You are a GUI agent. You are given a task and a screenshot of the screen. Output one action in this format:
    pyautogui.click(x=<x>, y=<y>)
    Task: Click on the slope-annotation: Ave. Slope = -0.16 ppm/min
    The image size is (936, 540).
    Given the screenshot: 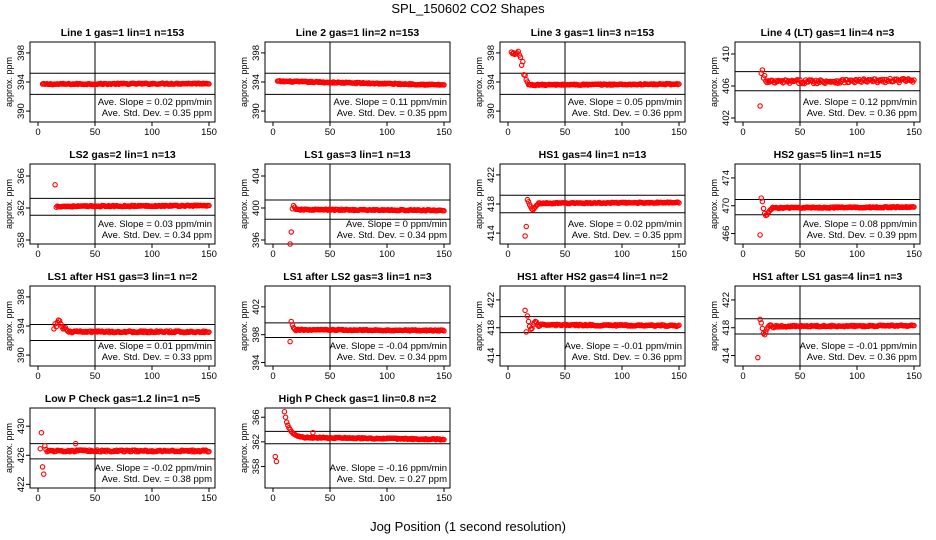 What is the action you would take?
    pyautogui.click(x=388, y=468)
    